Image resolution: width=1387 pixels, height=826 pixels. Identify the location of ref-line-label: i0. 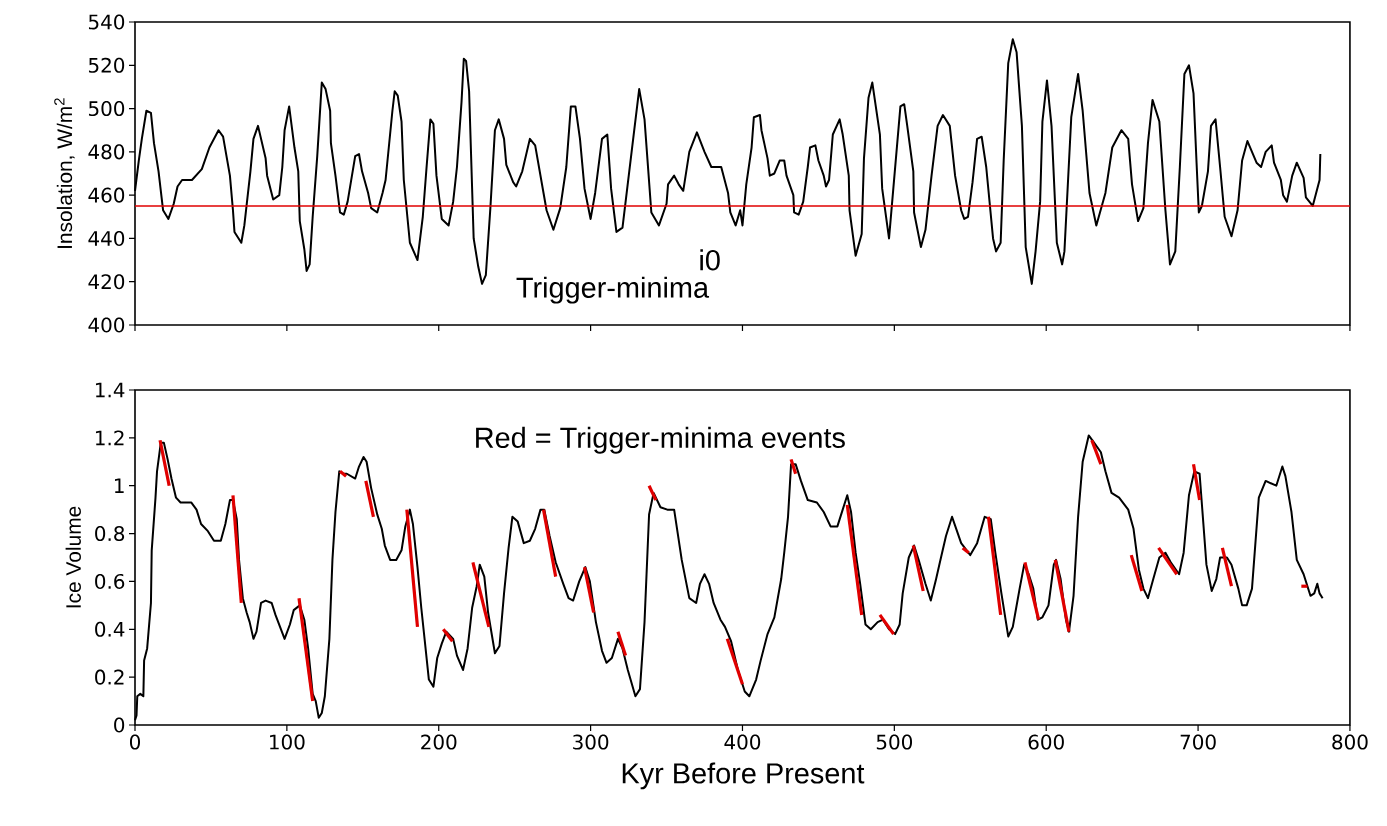
(710, 260).